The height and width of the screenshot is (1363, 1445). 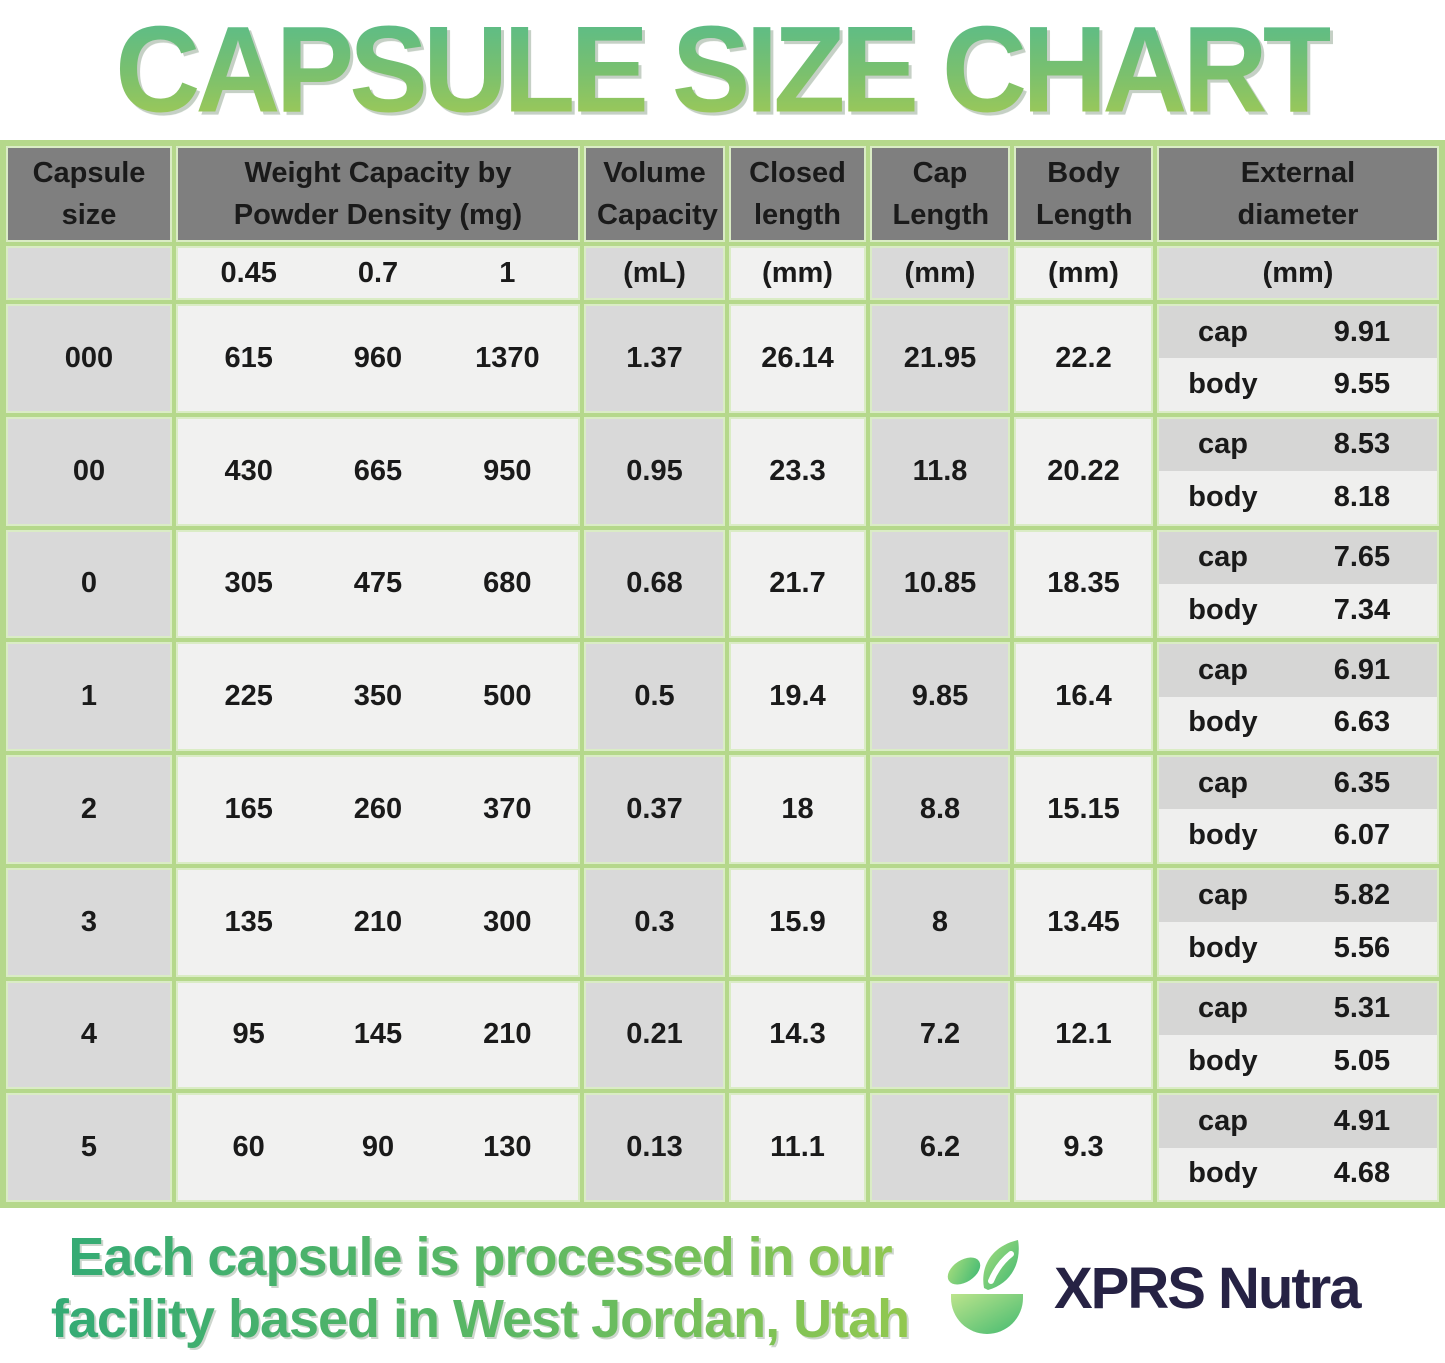 I want to click on external-cap-value: 6.35, so click(x=1362, y=782).